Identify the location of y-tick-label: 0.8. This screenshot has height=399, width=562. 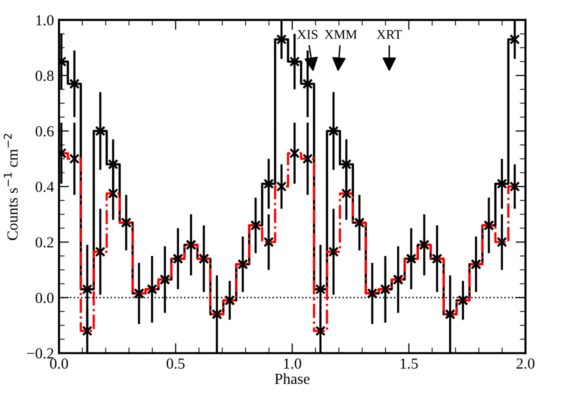
(45, 75).